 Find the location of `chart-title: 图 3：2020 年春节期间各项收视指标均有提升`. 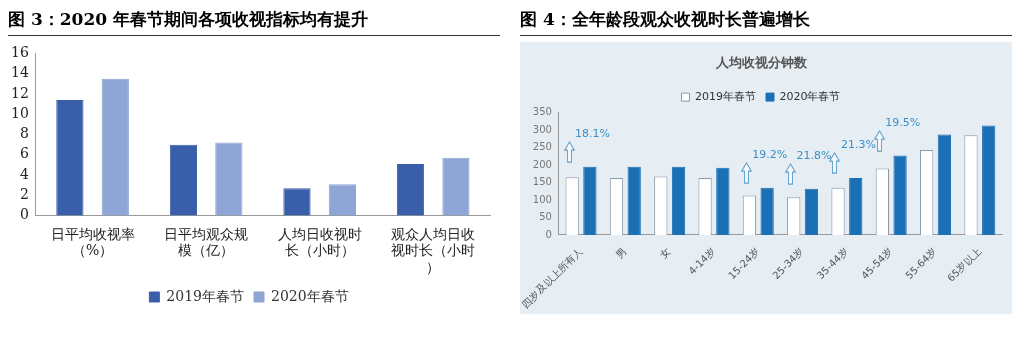

chart-title: 图 3：2020 年春节期间各项收视指标均有提升 is located at coordinates (254, 22).